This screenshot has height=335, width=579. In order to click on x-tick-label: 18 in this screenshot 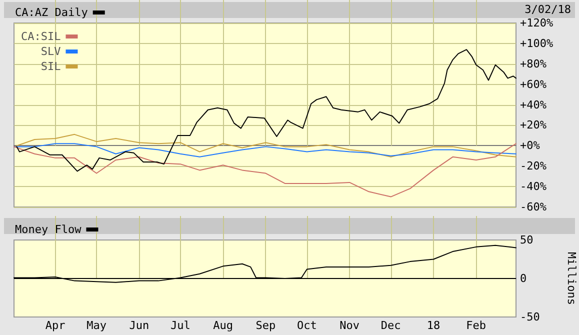, I will do `click(433, 325)`.